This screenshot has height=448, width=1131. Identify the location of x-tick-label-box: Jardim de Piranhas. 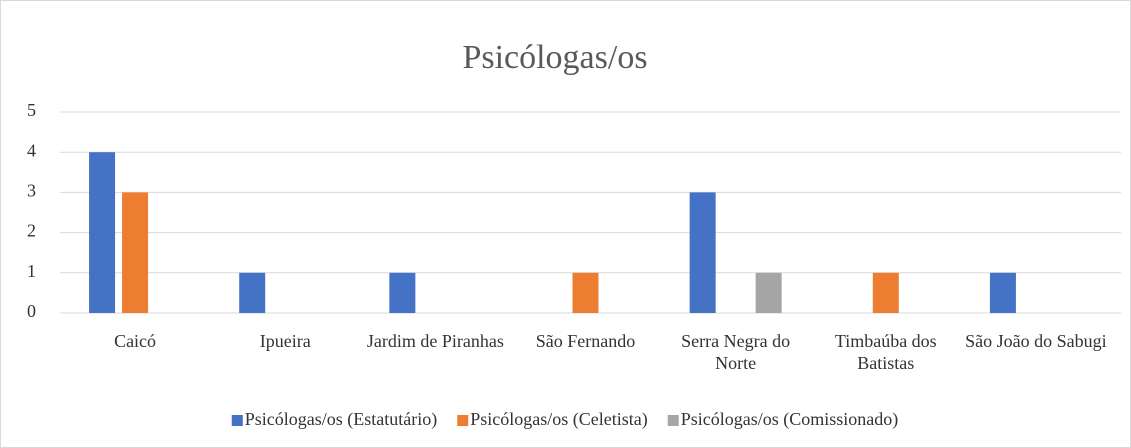
(435, 341).